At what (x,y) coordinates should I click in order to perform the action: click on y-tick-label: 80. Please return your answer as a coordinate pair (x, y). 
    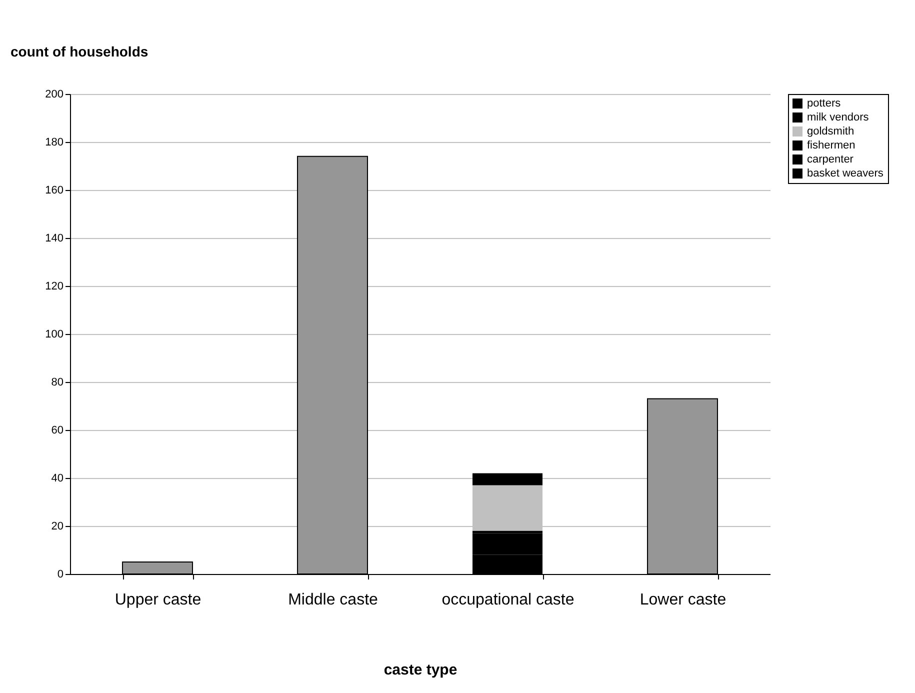
    Looking at the image, I should click on (57, 382).